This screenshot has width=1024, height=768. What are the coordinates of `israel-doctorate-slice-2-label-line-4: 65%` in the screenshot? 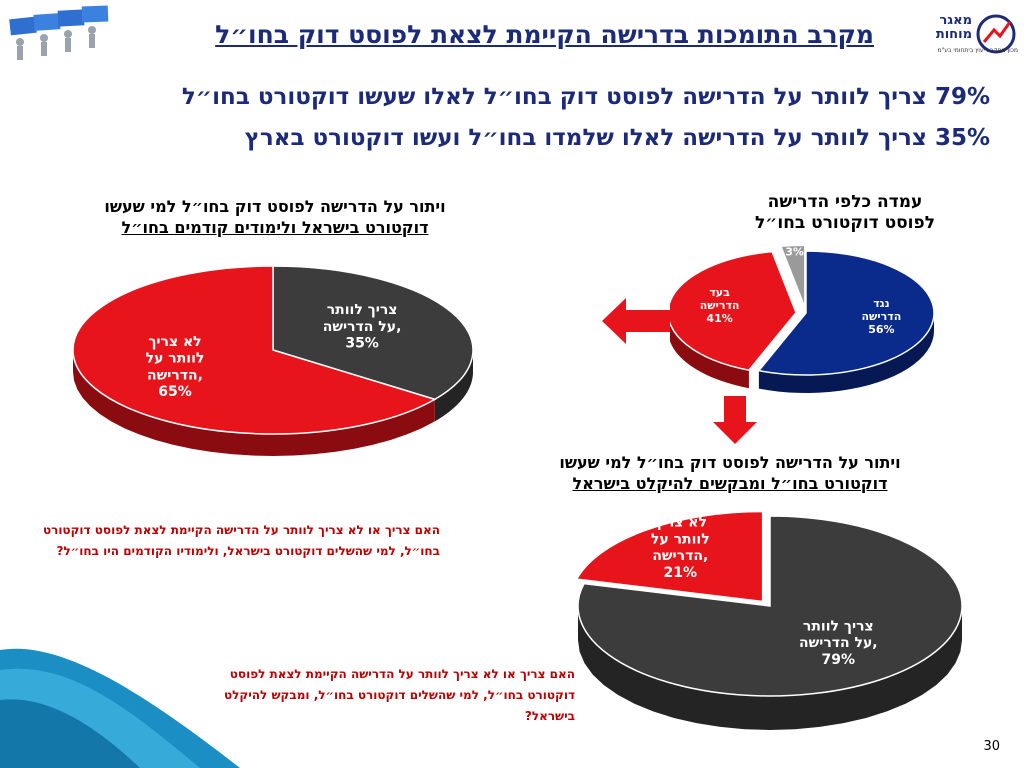 It's located at (175, 392).